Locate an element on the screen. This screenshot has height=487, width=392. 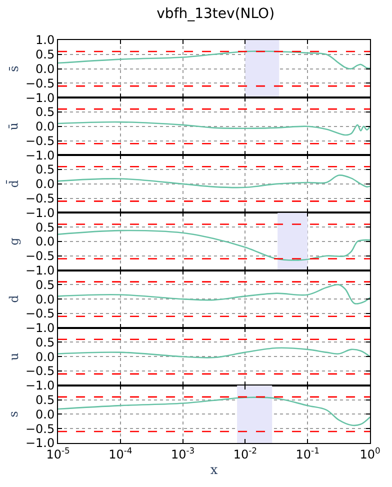
x-tick-label: 10$^{-2}$ is located at coordinates (245, 453).